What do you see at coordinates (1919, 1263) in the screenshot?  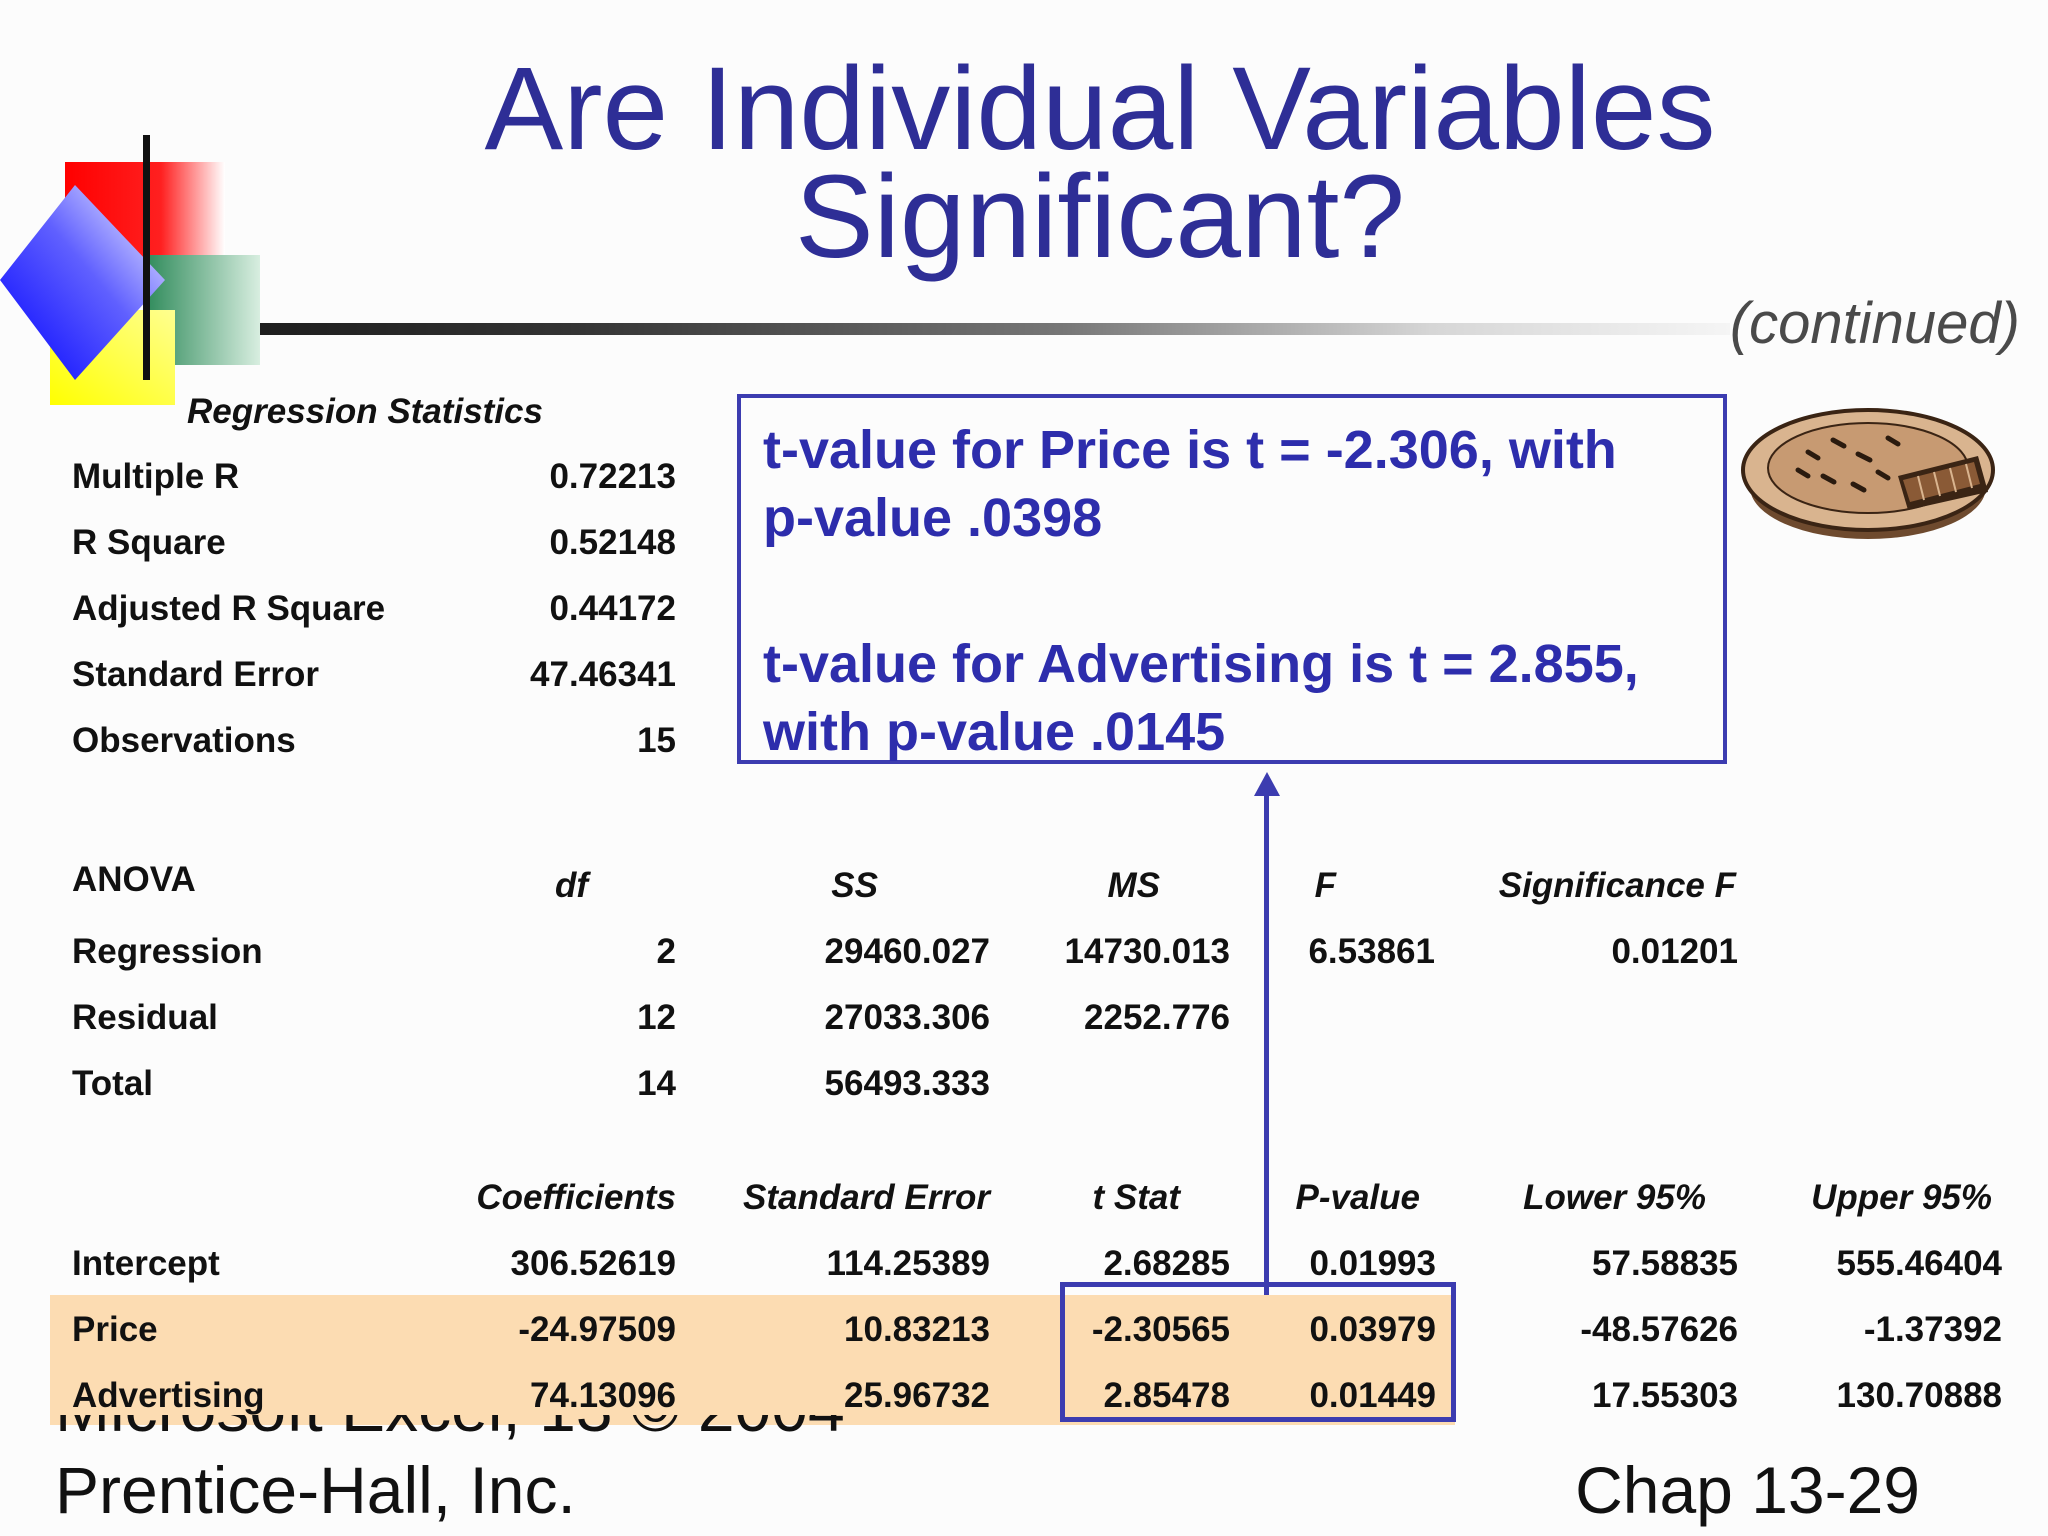 I see `coef-upper: 555.46404` at bounding box center [1919, 1263].